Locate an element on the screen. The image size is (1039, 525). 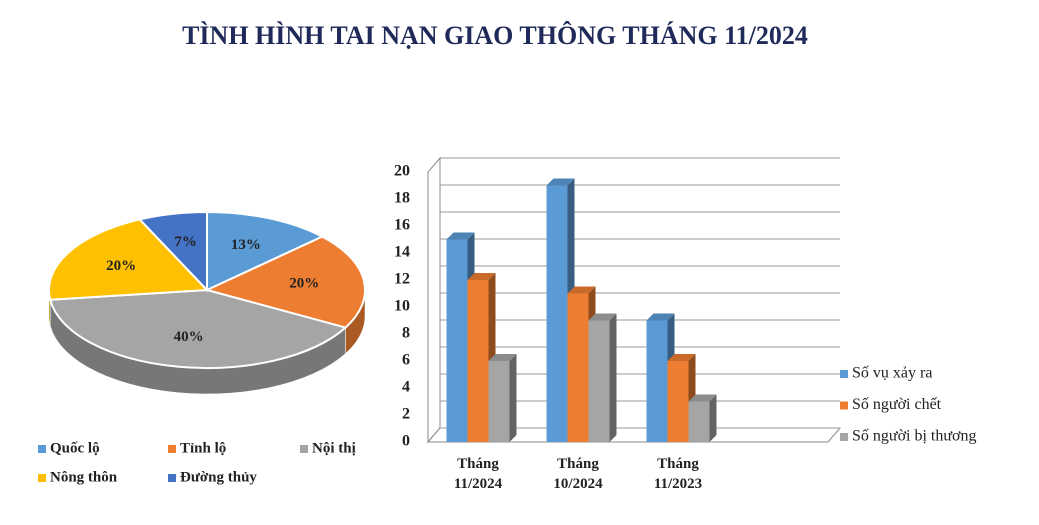
data-label: 13% is located at coordinates (246, 245).